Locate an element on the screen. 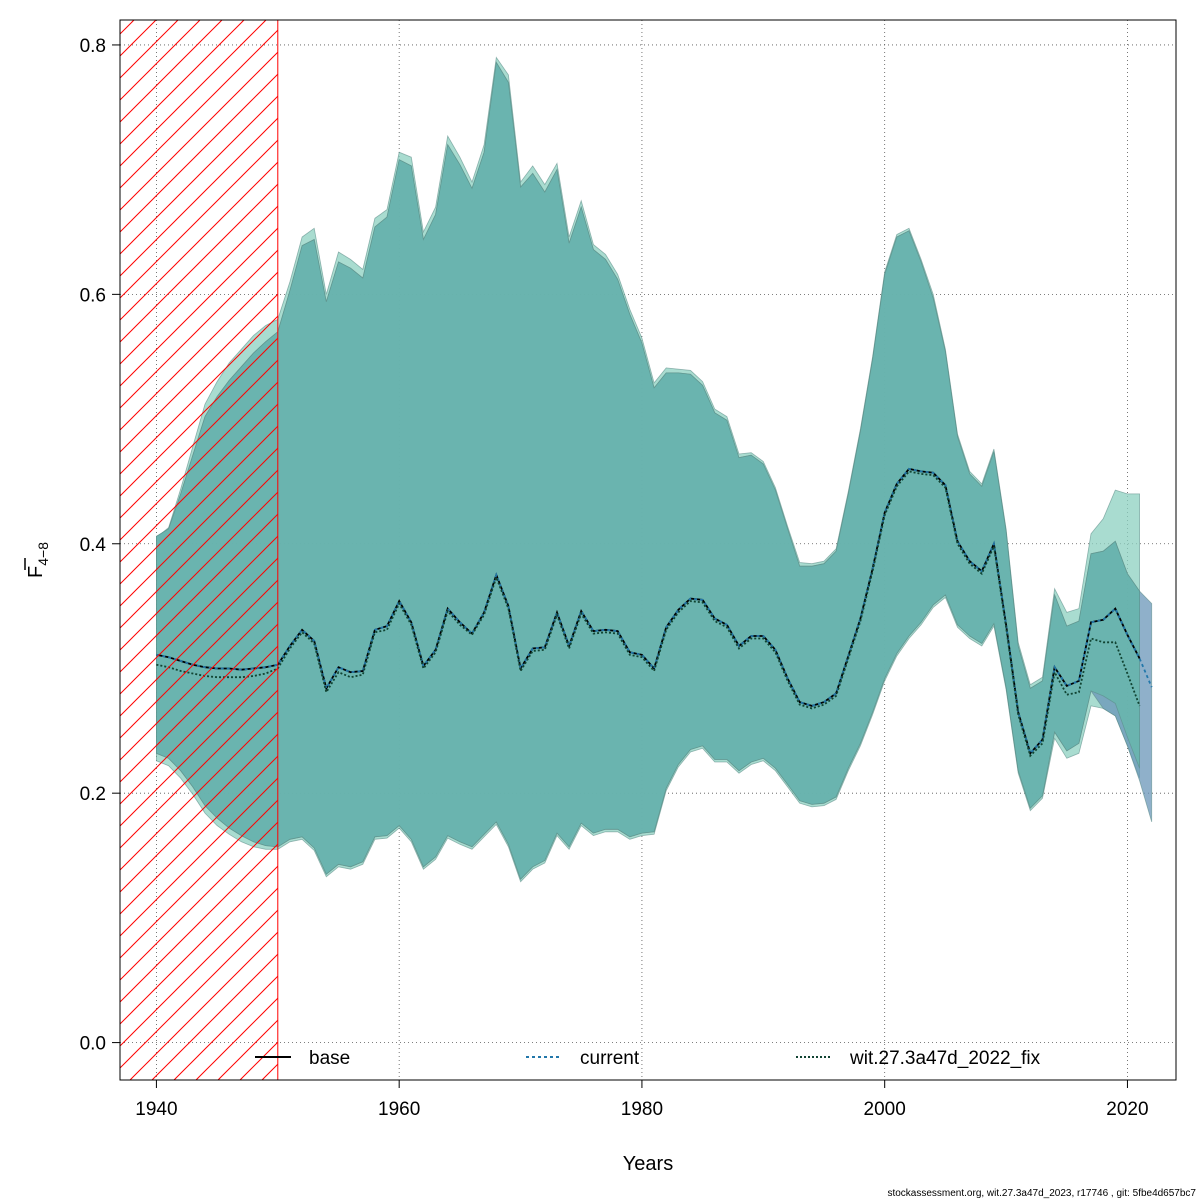 This screenshot has width=1200, height=1200. legend-label-1: base is located at coordinates (329, 1058).